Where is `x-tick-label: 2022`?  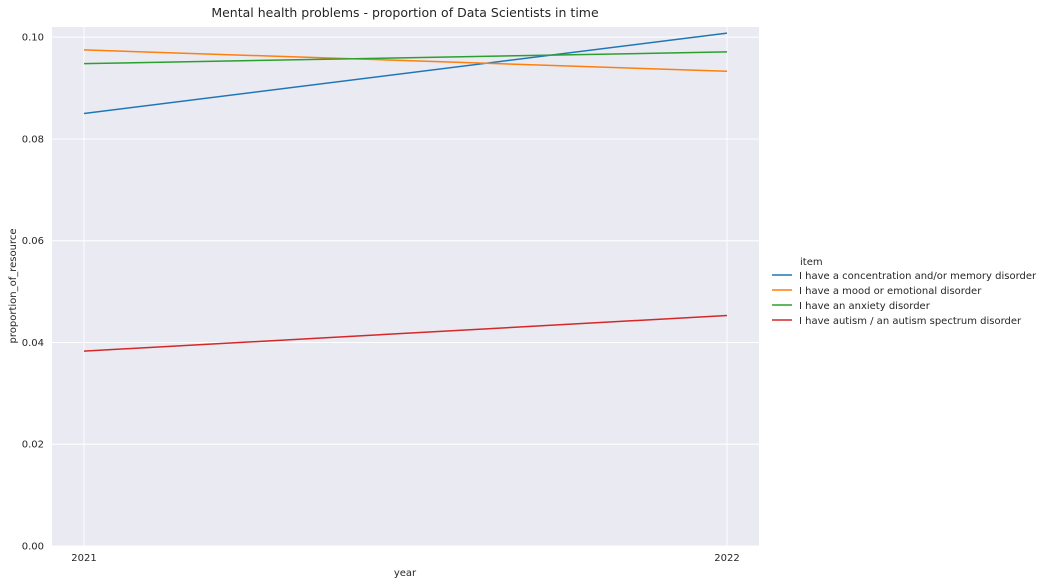
x-tick-label: 2022 is located at coordinates (726, 558).